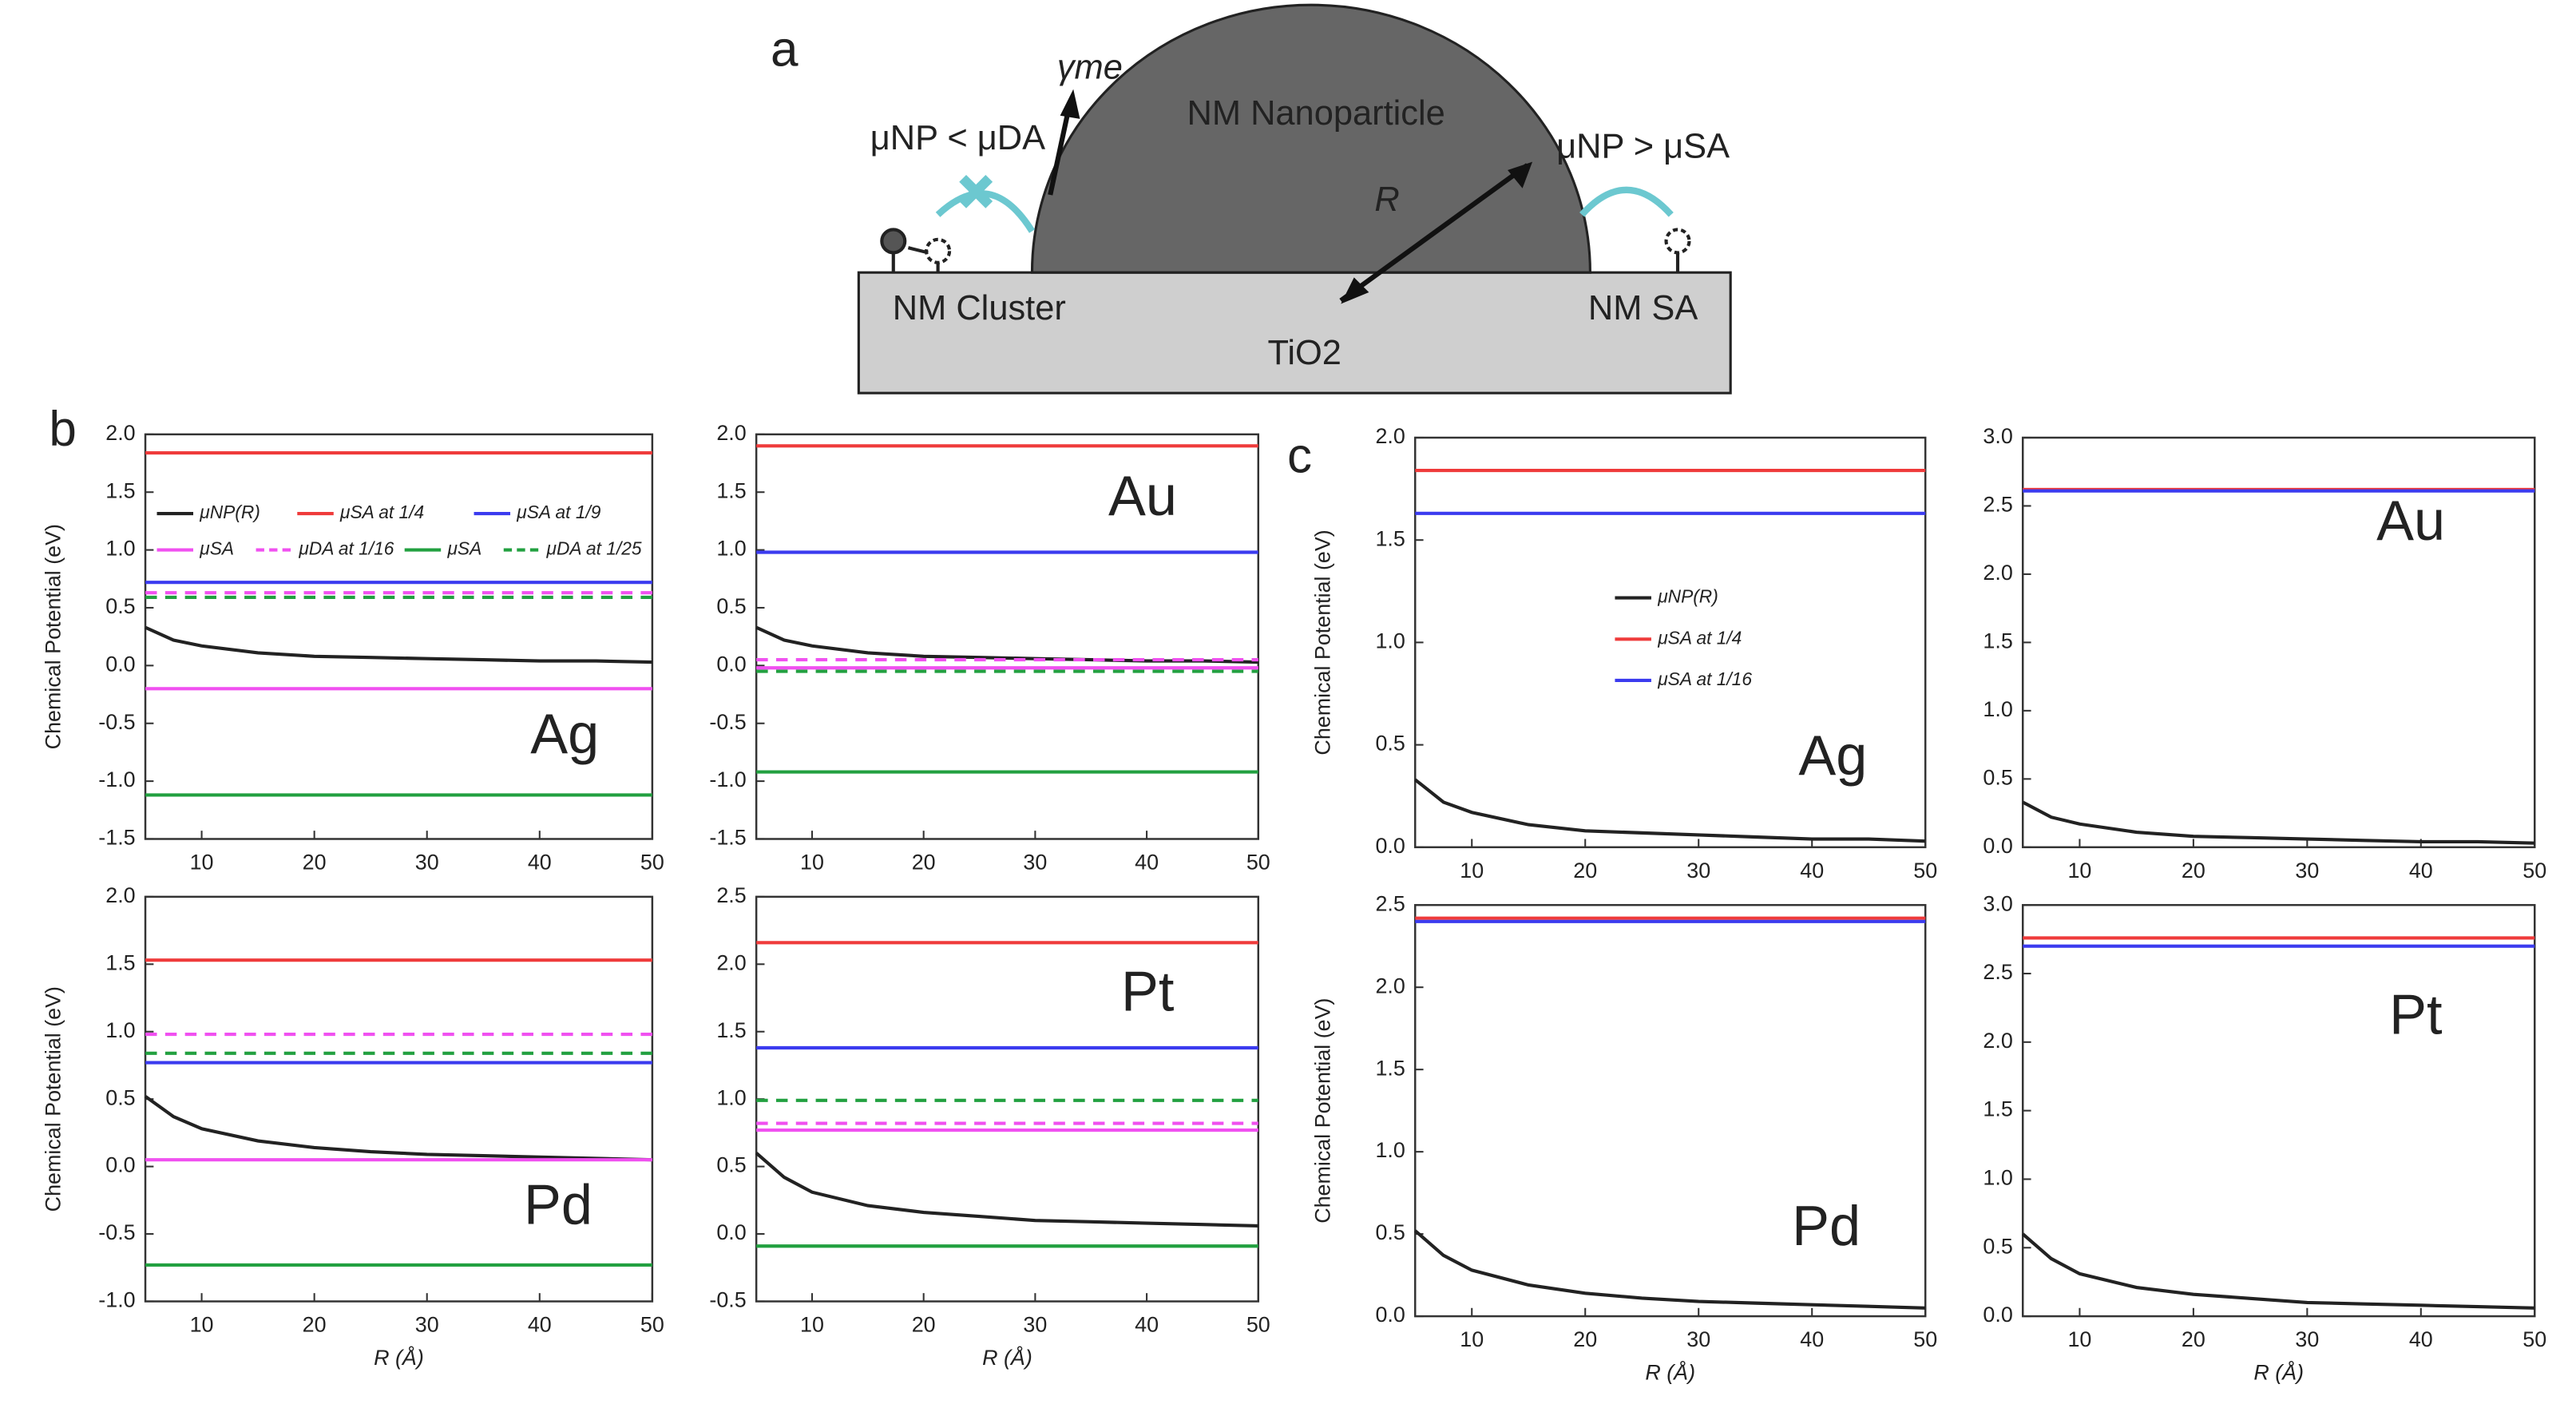  Describe the element at coordinates (594, 549) in the screenshot. I see `legend-label: μDA at 1/25` at that location.